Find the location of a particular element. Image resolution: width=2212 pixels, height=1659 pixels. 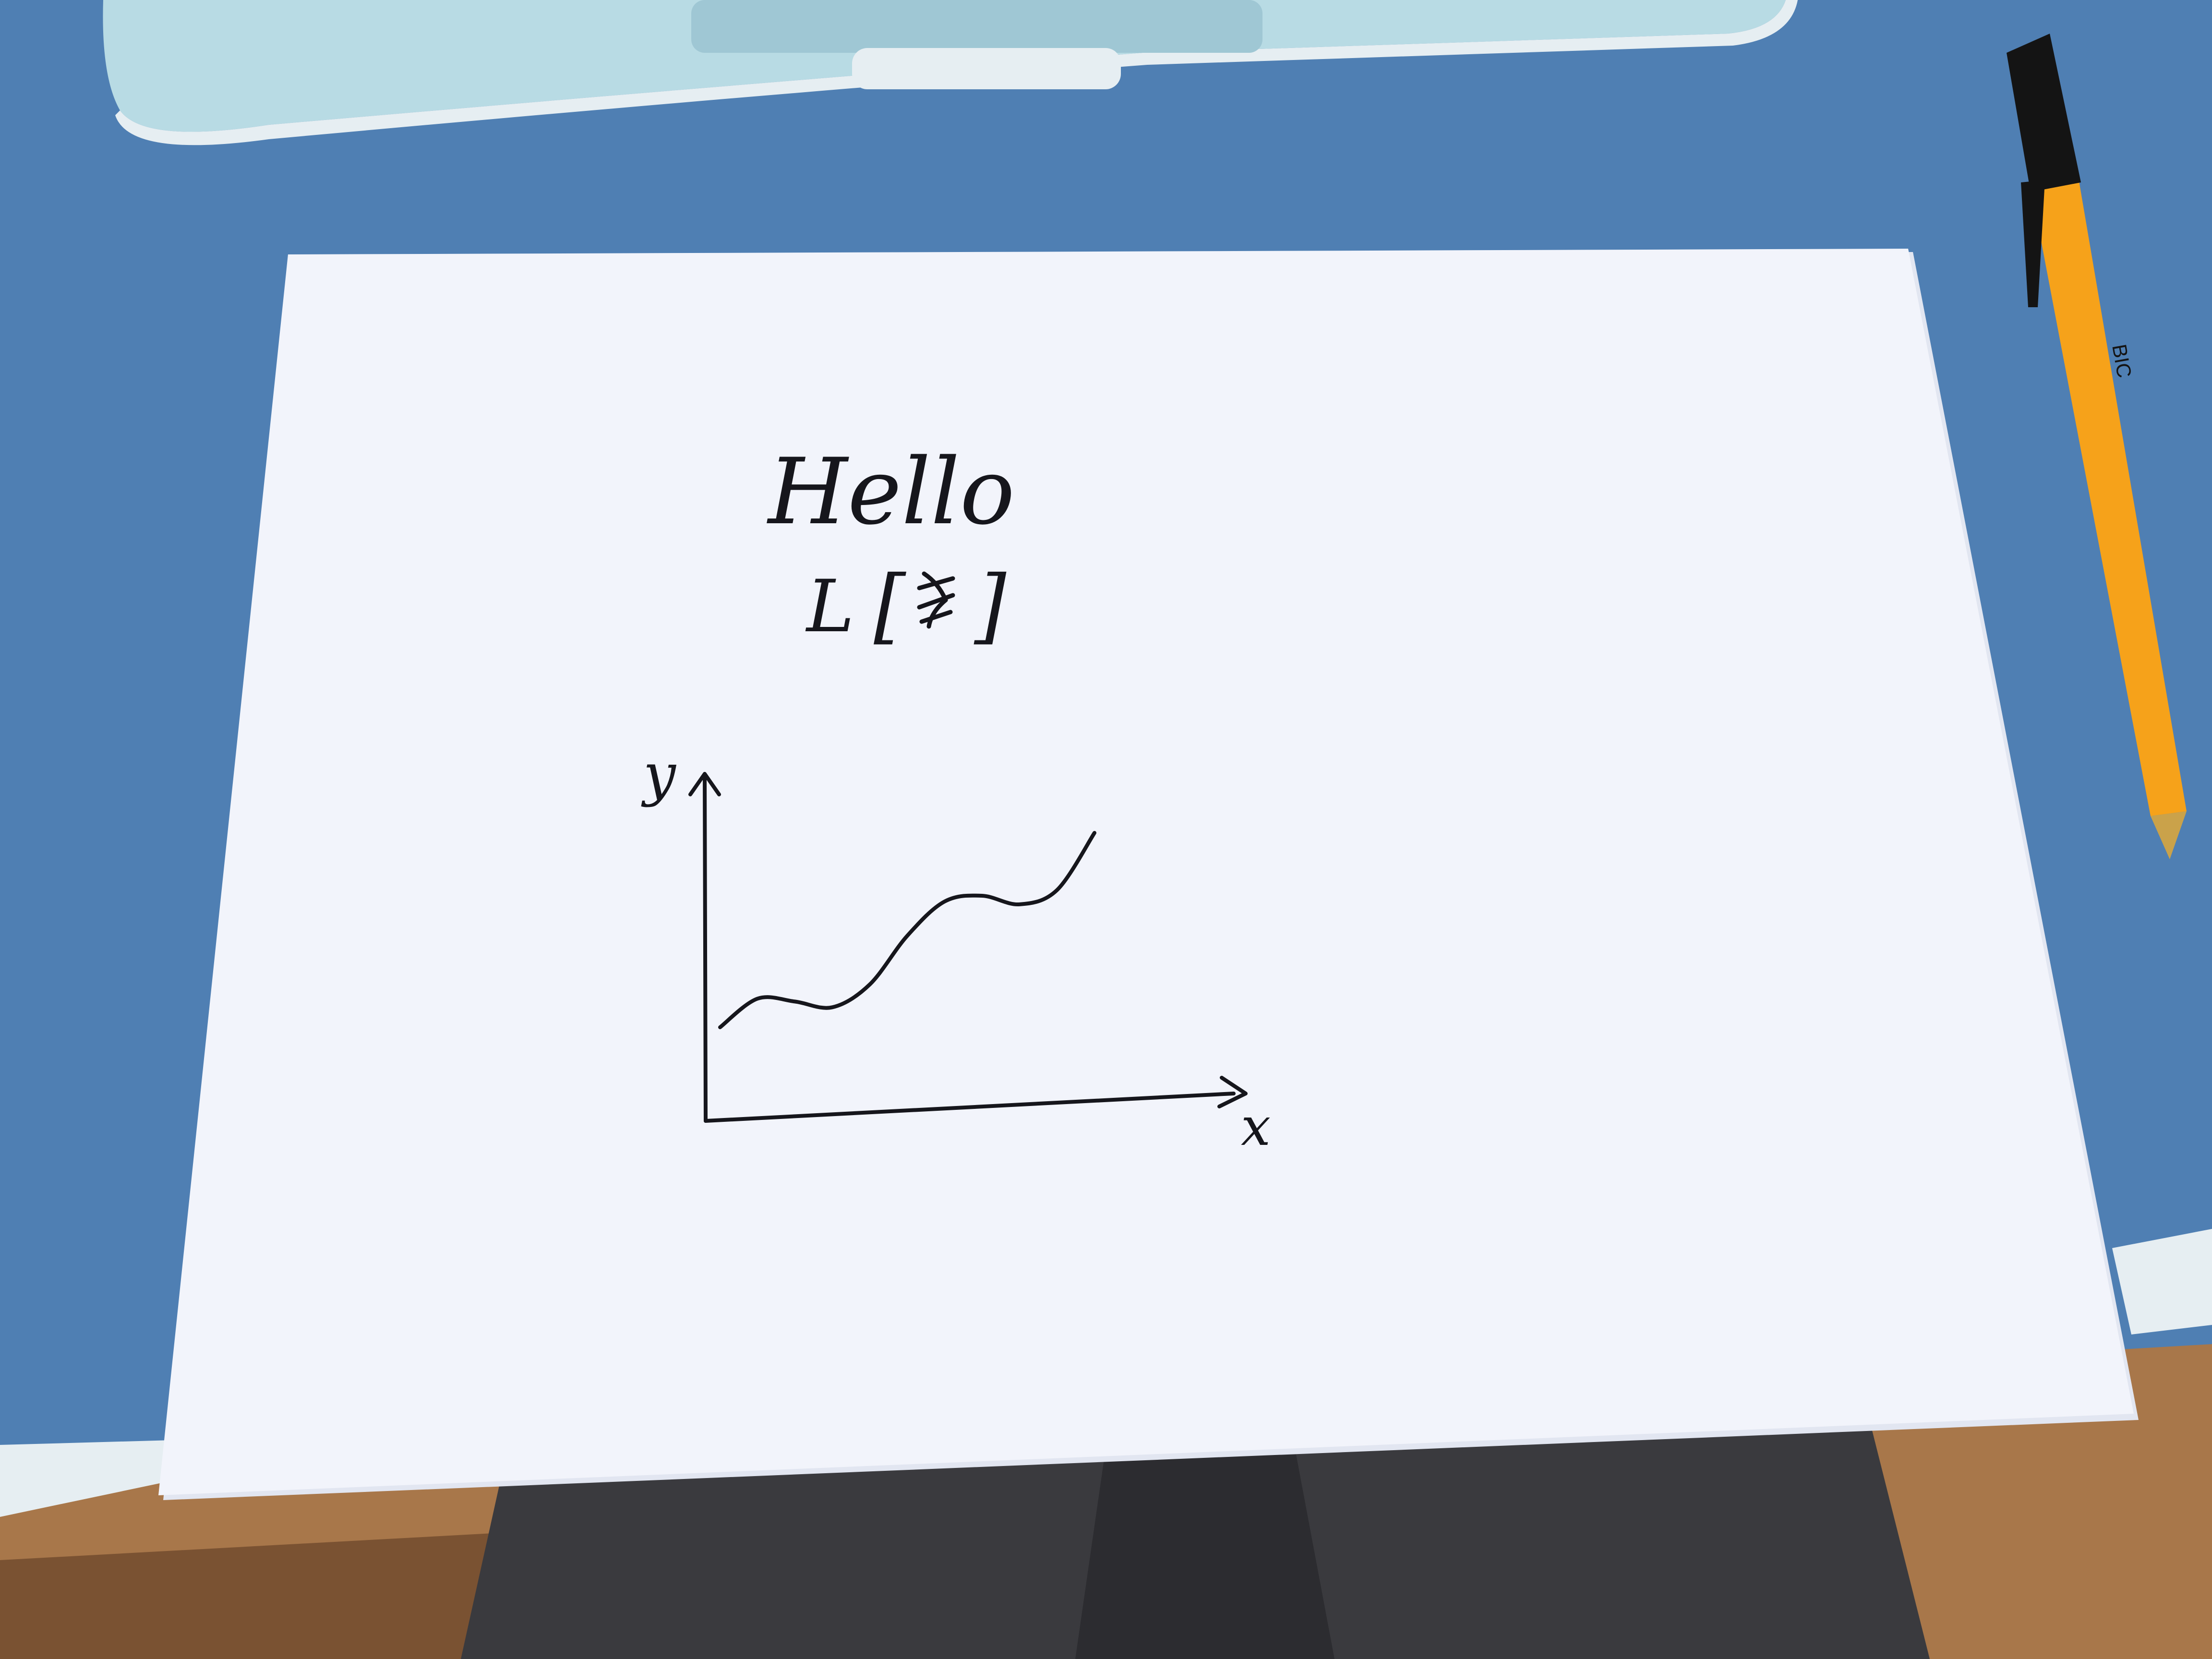

laptop-lid-notch is located at coordinates (987, 68).